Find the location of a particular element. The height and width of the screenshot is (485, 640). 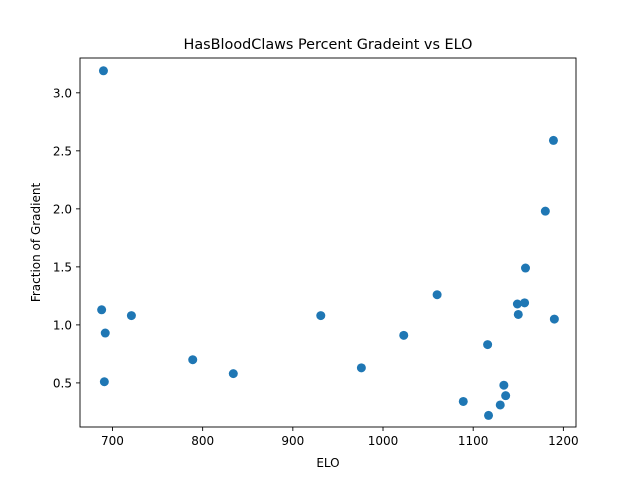

y-tick-label: 1.5 is located at coordinates (62, 267).